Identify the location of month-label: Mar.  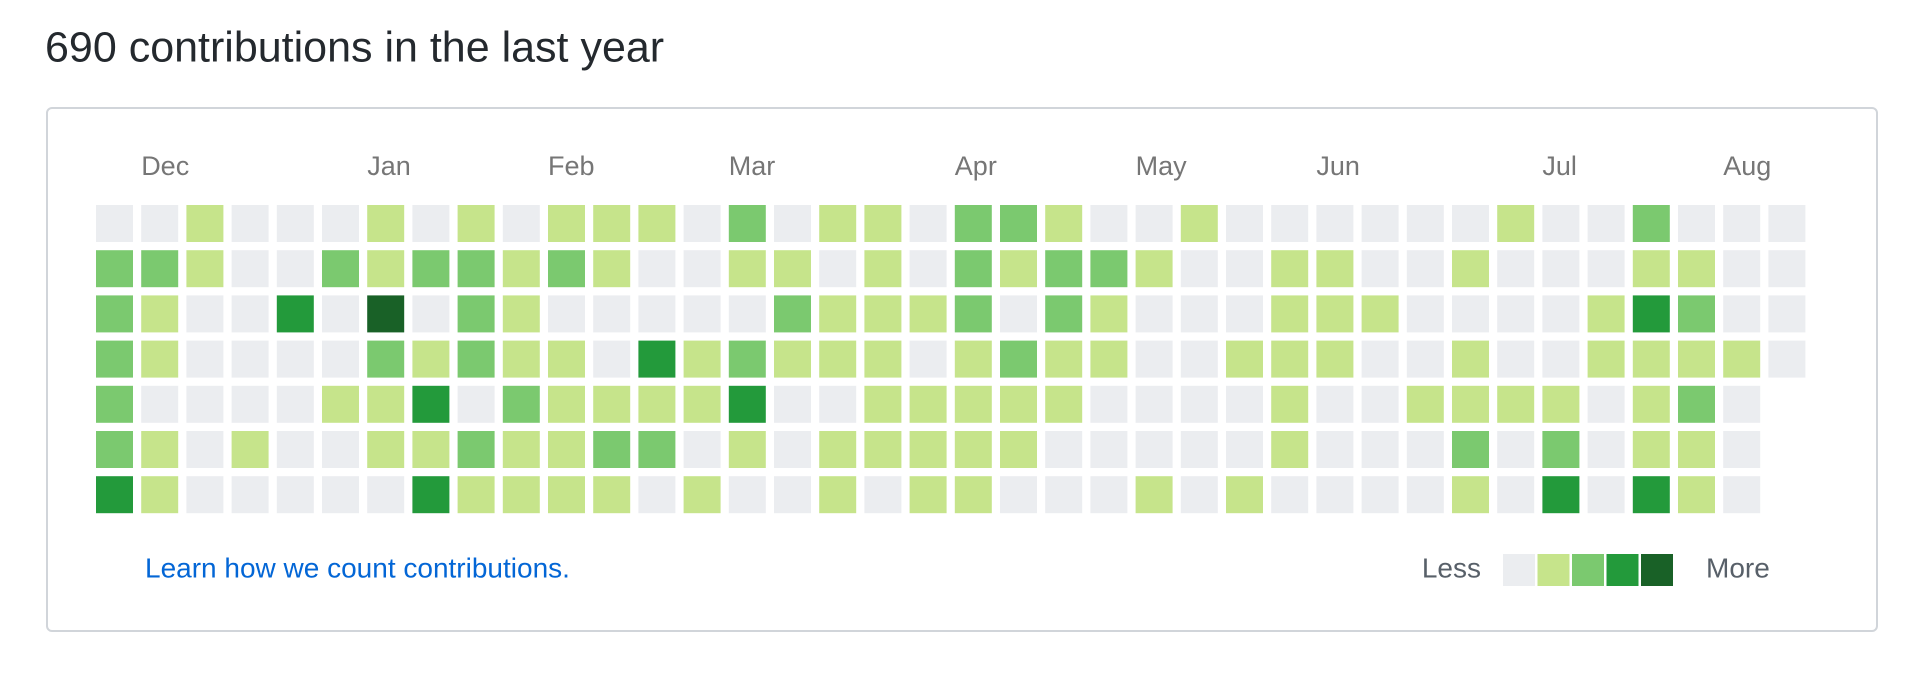
(752, 166).